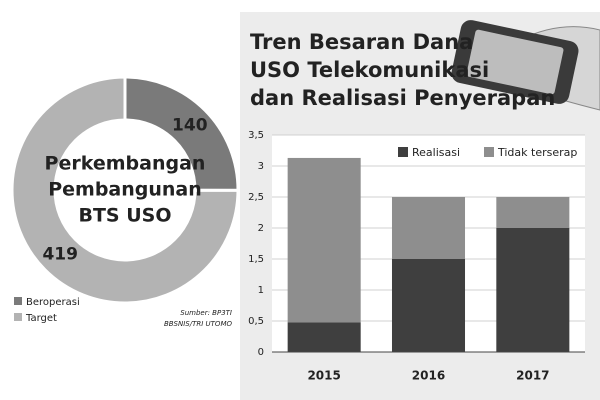 This screenshot has width=600, height=400. I want to click on y-tick-label: 1,5, so click(256, 259).